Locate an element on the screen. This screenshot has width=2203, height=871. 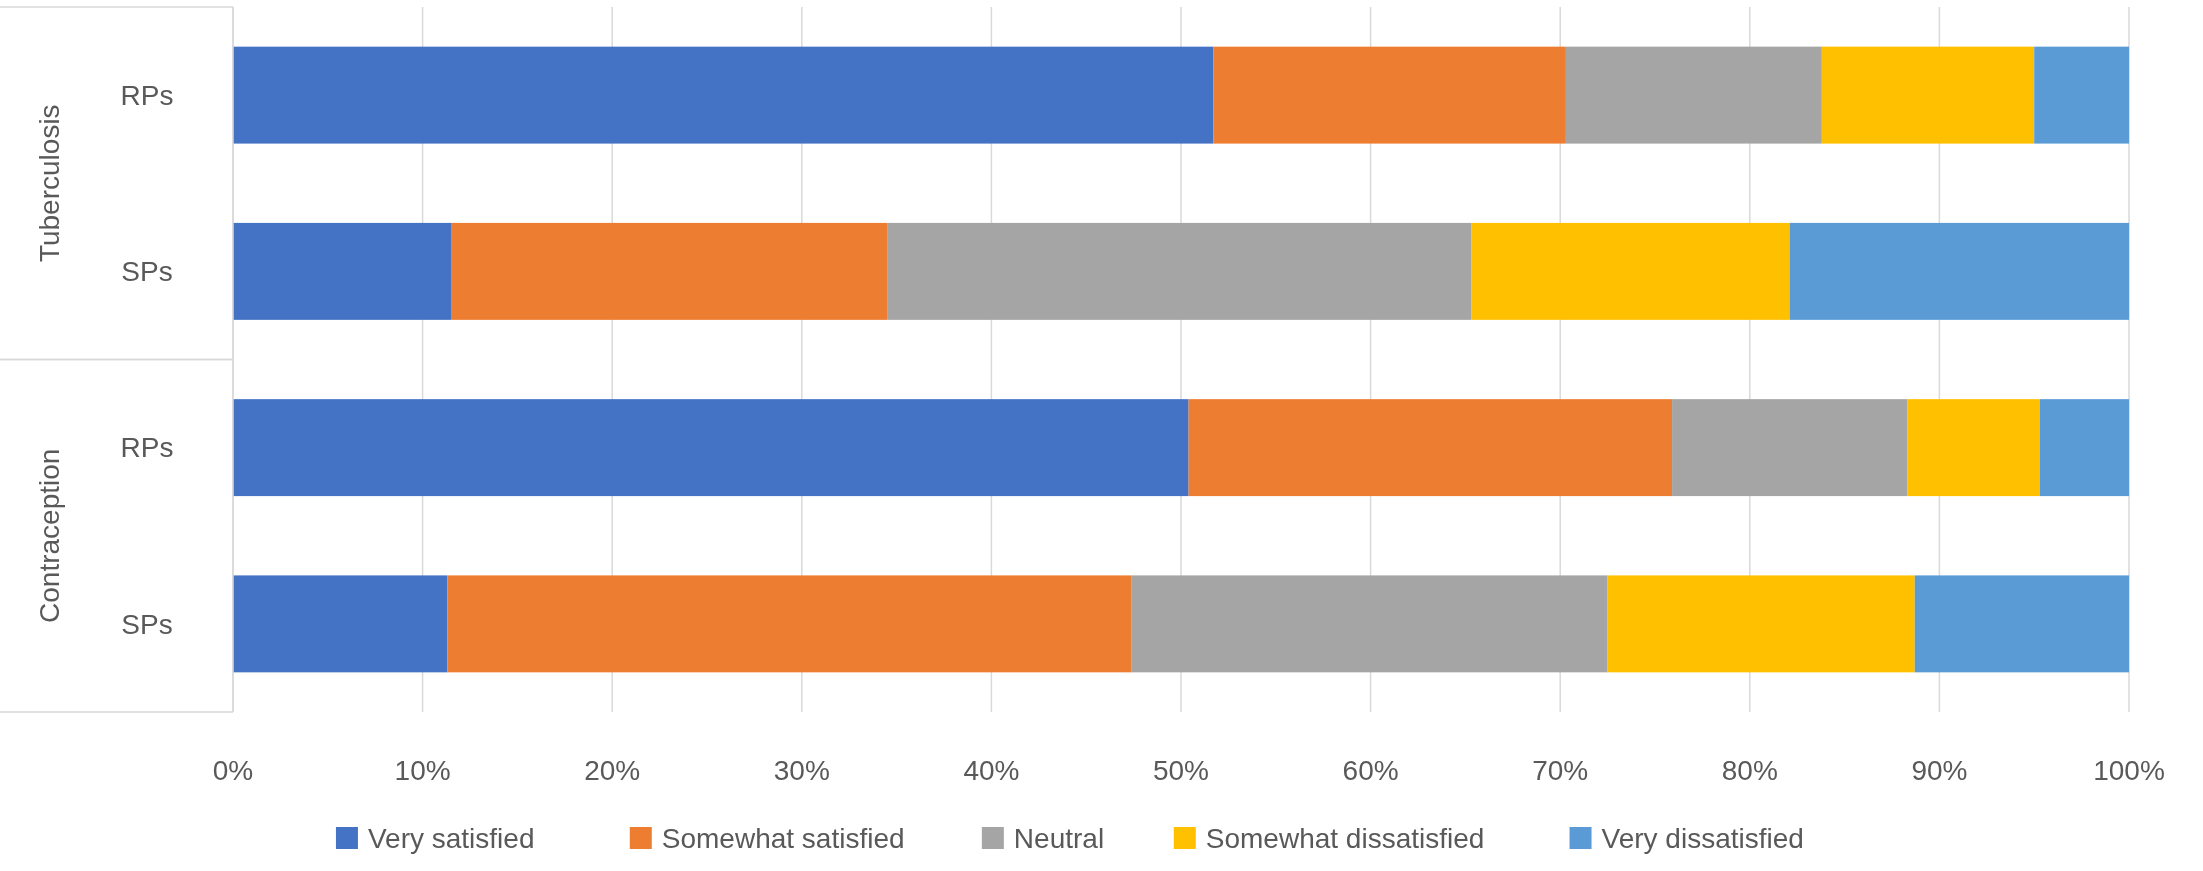
legend-label: Very satisfied is located at coordinates (451, 838).